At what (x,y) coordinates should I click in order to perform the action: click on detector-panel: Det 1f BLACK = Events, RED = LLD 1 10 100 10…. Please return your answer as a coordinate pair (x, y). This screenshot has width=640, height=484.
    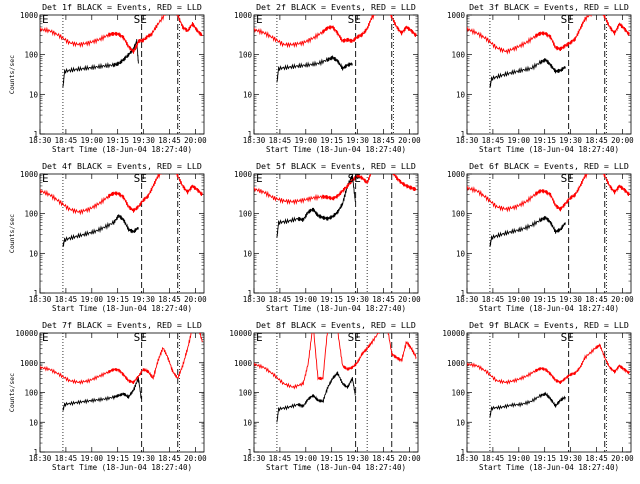
    Looking at the image, I should click on (107, 78).